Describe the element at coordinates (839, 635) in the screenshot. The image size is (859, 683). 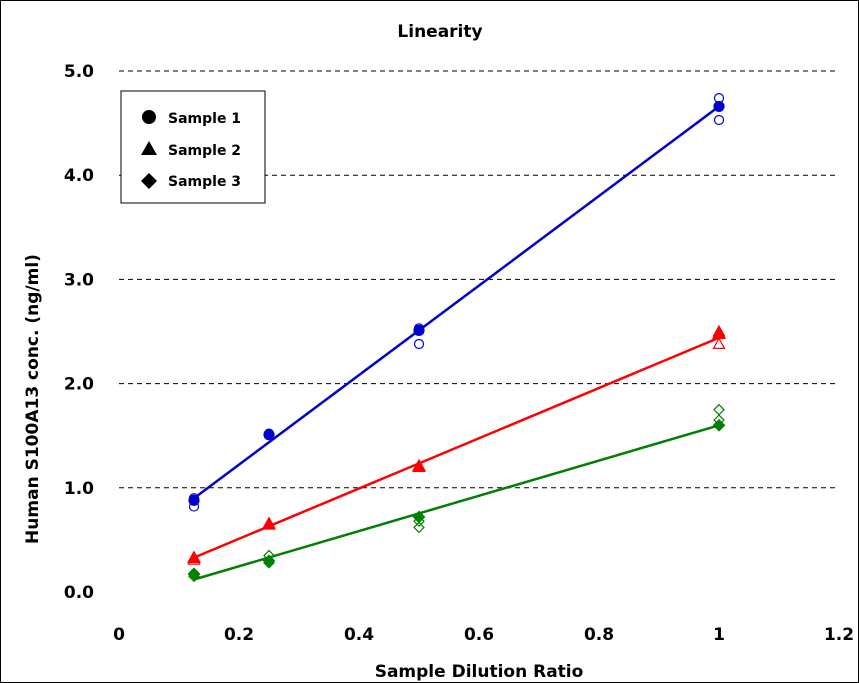
I see `x-tick-label: 1.2` at that location.